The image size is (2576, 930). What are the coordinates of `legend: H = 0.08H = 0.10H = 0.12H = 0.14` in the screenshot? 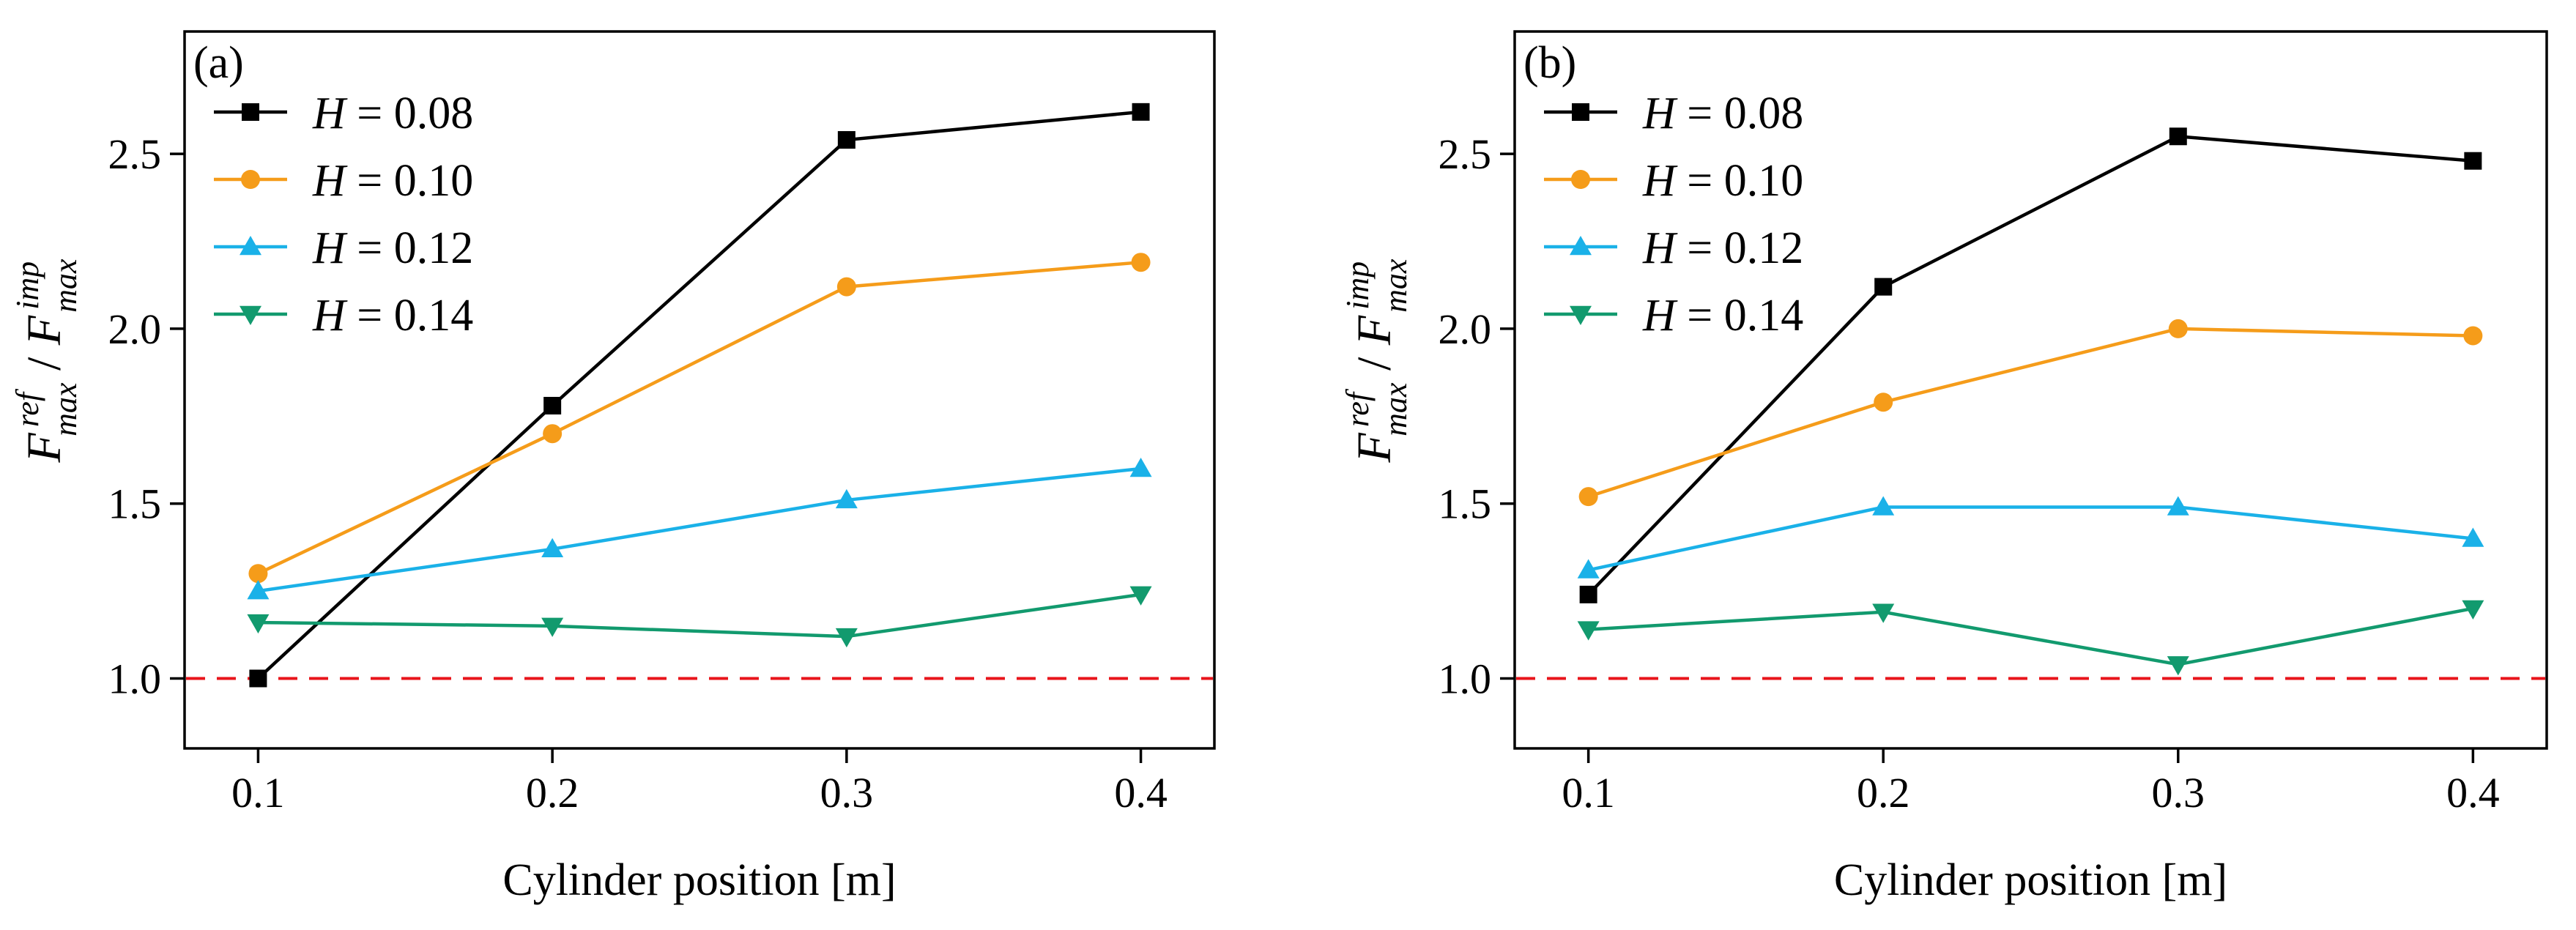 It's located at (1673, 215).